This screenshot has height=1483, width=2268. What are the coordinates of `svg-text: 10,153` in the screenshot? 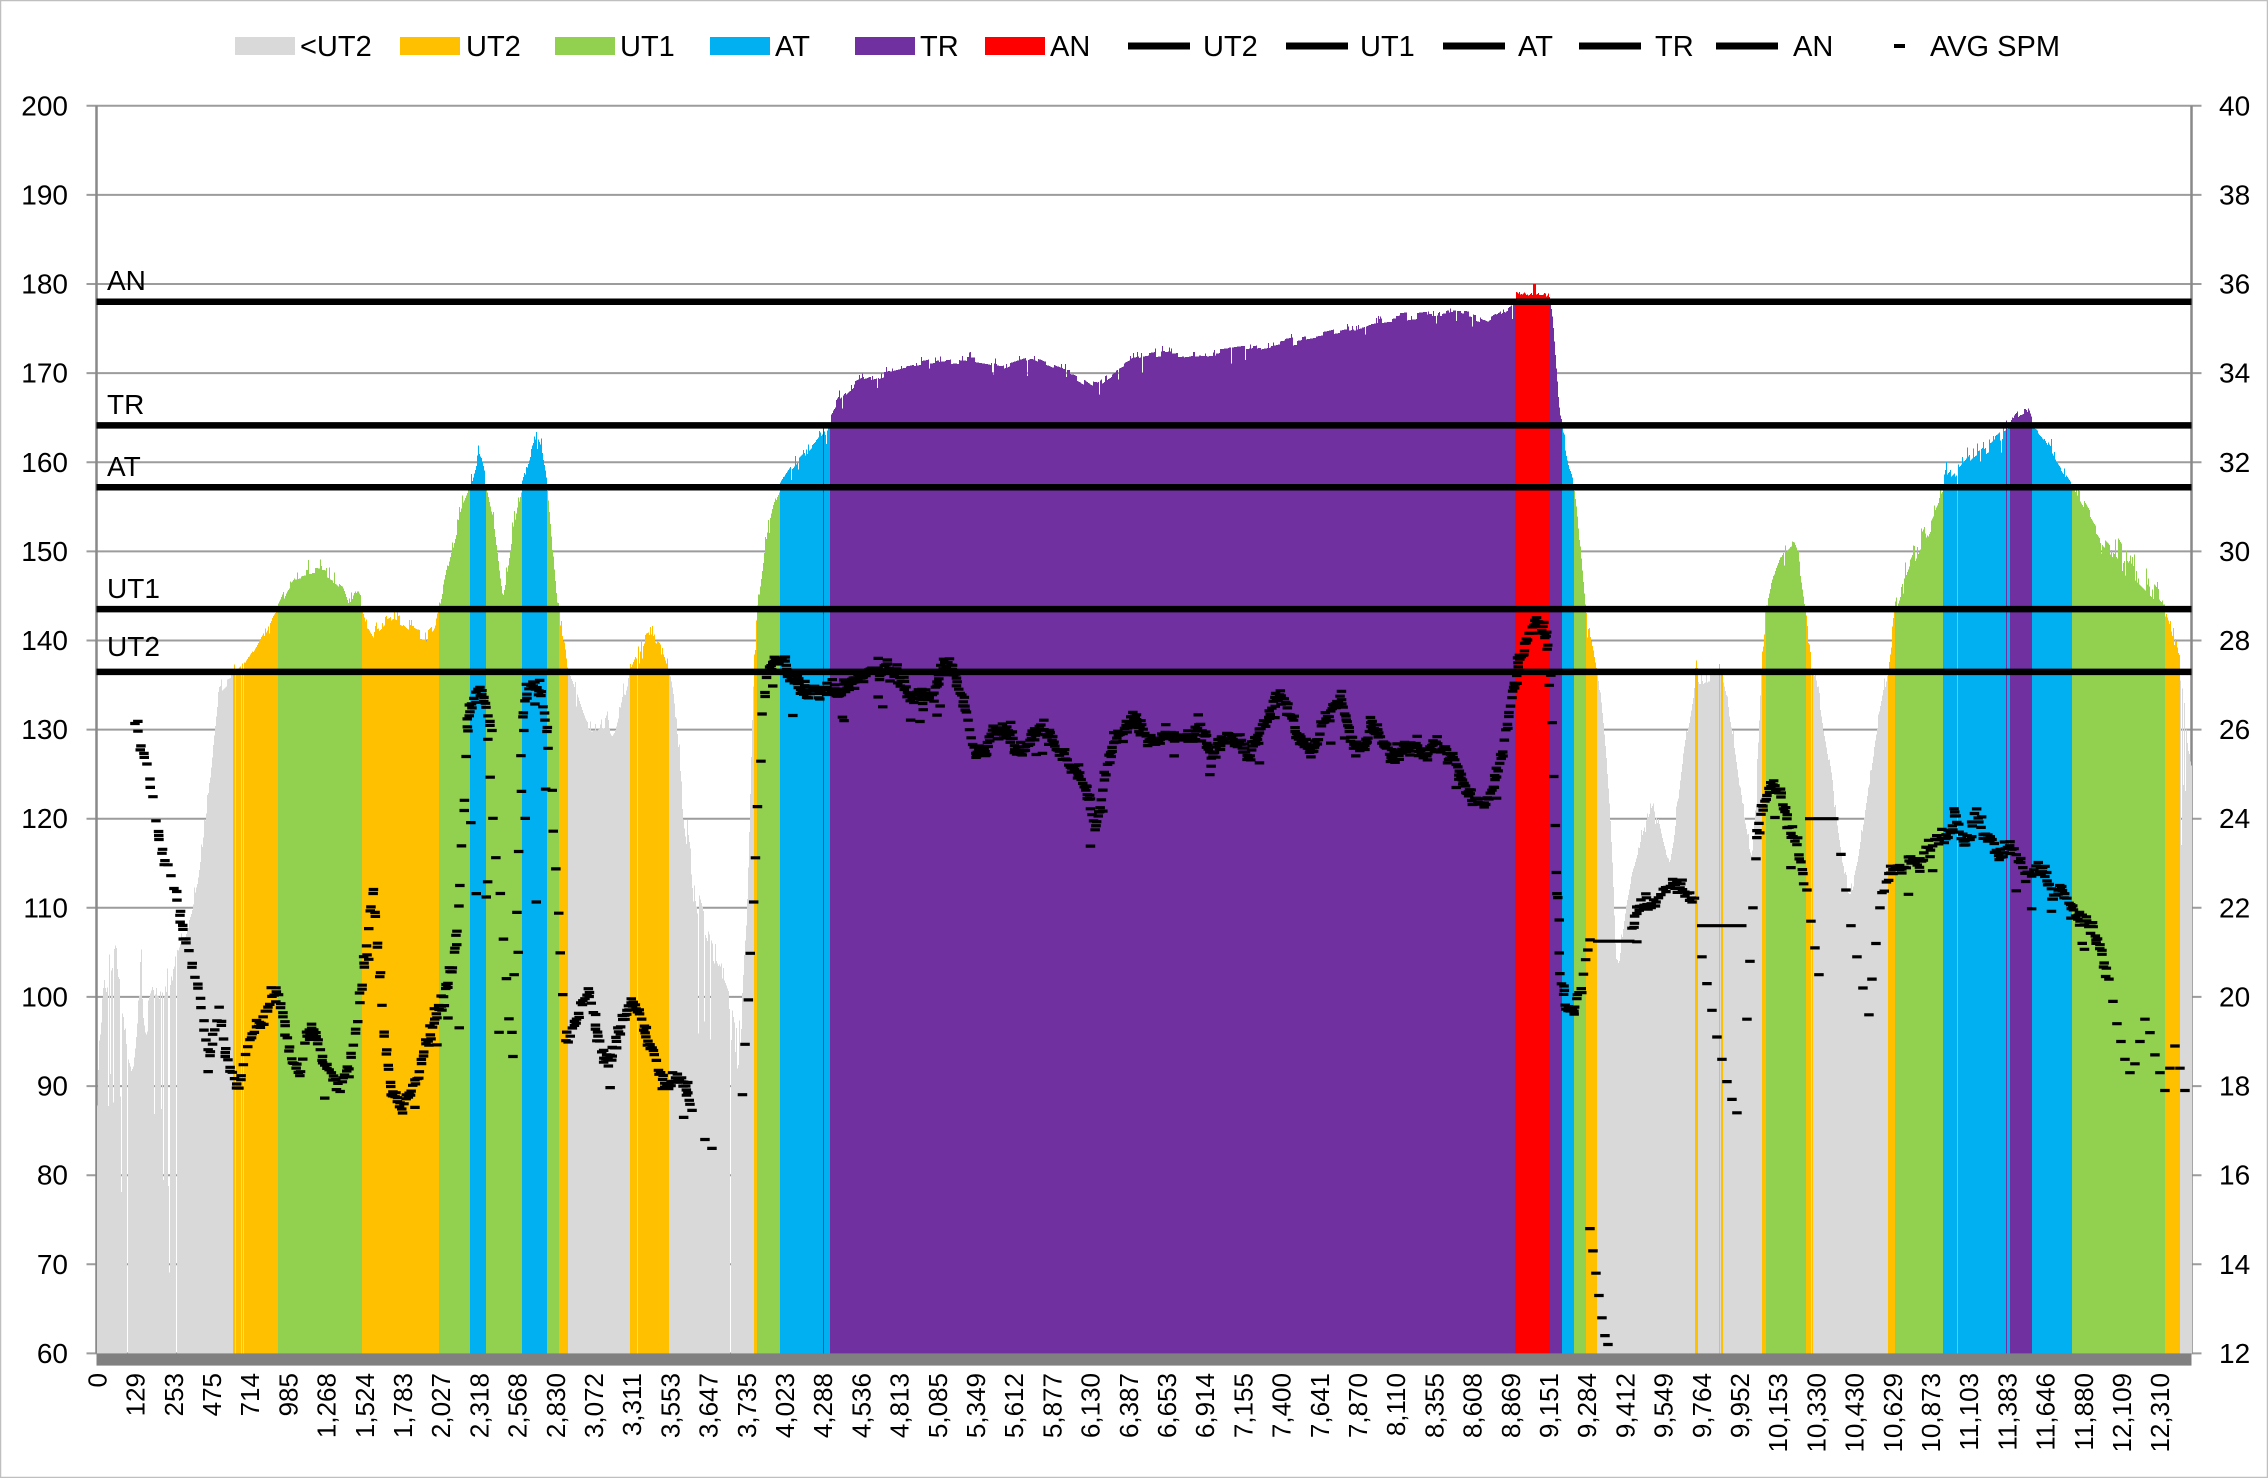 It's located at (1778, 1413).